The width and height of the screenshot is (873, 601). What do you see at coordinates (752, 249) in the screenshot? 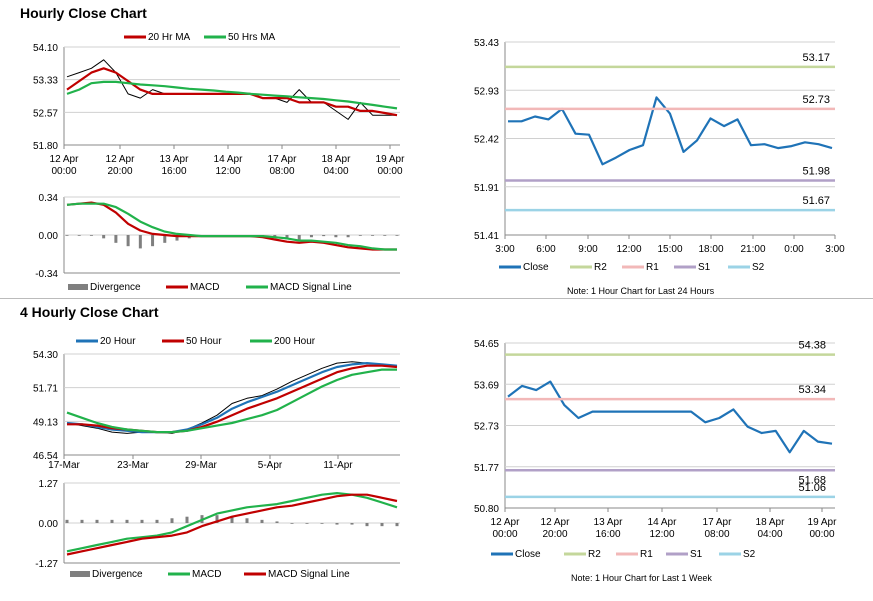
I see `hourly-24h-x-tick-label: 21:00` at bounding box center [752, 249].